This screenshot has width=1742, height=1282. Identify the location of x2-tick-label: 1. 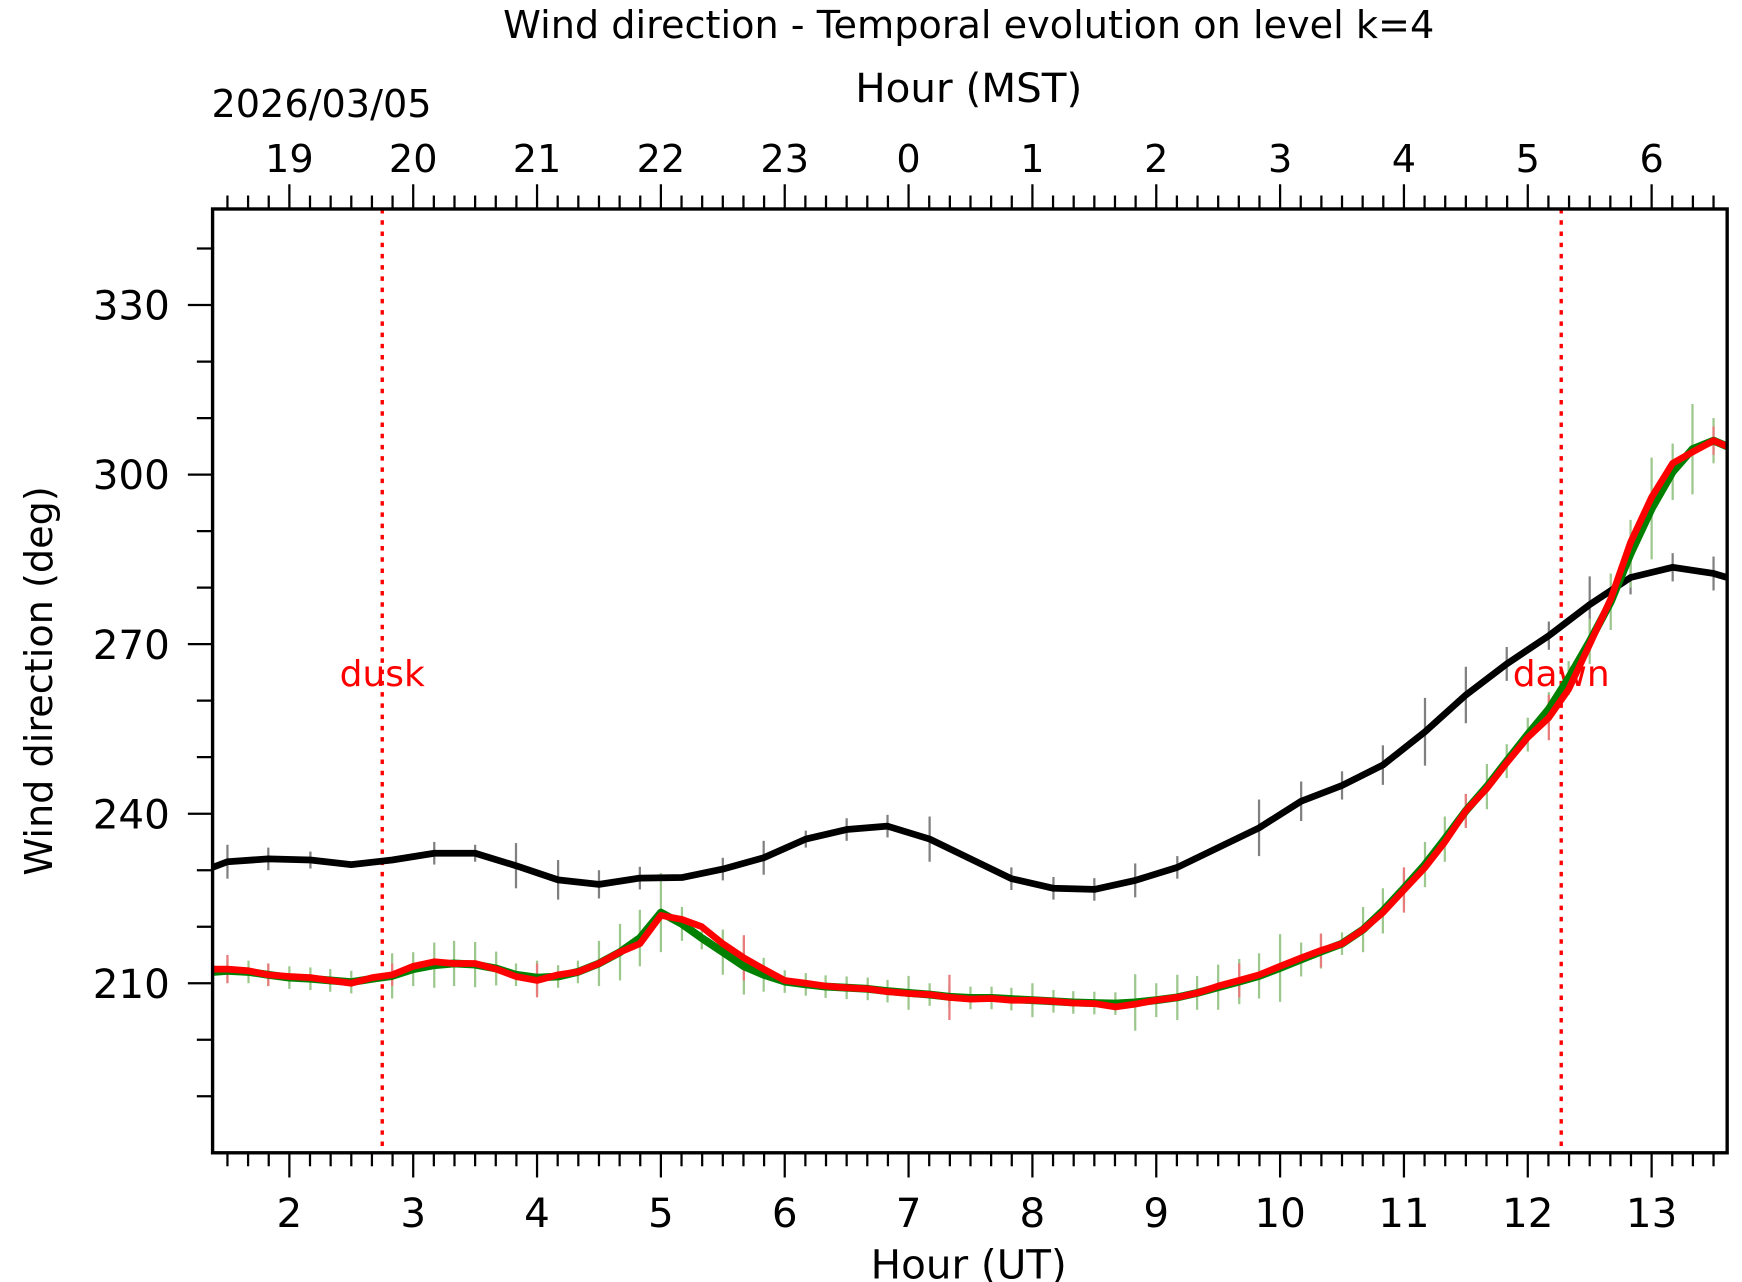
(1032, 160).